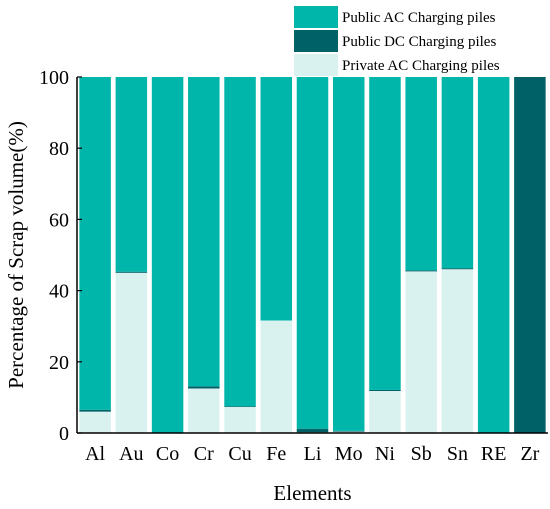 The width and height of the screenshot is (550, 509). What do you see at coordinates (419, 18) in the screenshot?
I see `legend-label-public-ac-charging-piles: Public AC Charging piles` at bounding box center [419, 18].